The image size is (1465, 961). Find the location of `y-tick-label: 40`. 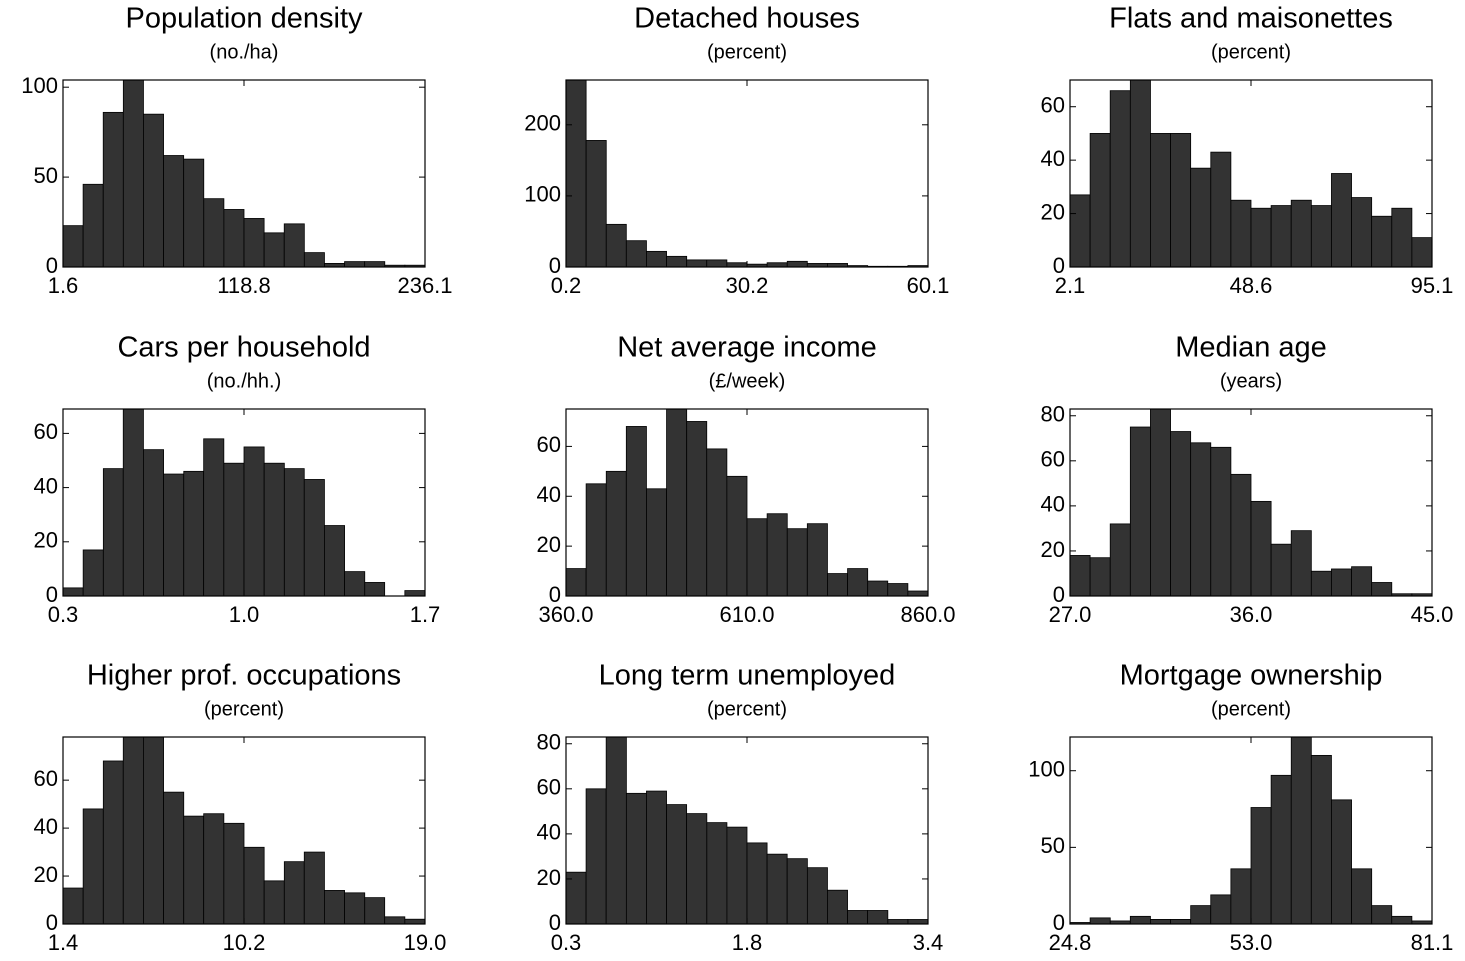

y-tick-label: 40 is located at coordinates (46, 826).